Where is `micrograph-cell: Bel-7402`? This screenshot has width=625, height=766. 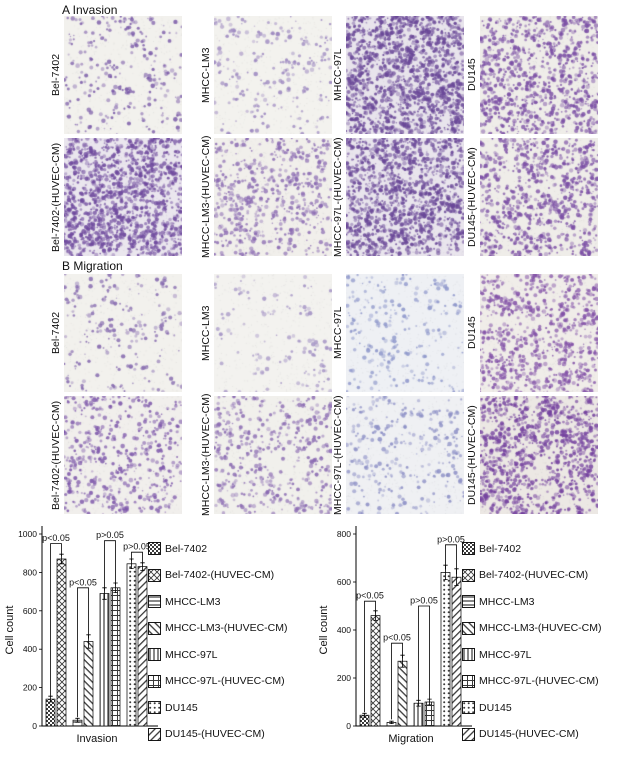 micrograph-cell: Bel-7402 is located at coordinates (115, 75).